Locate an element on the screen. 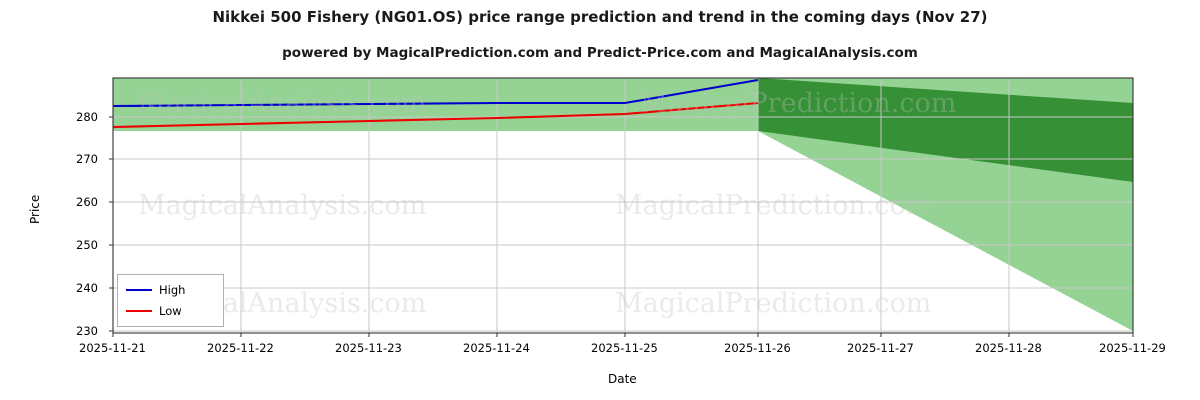  legend-swatch-high-icon is located at coordinates (139, 290).